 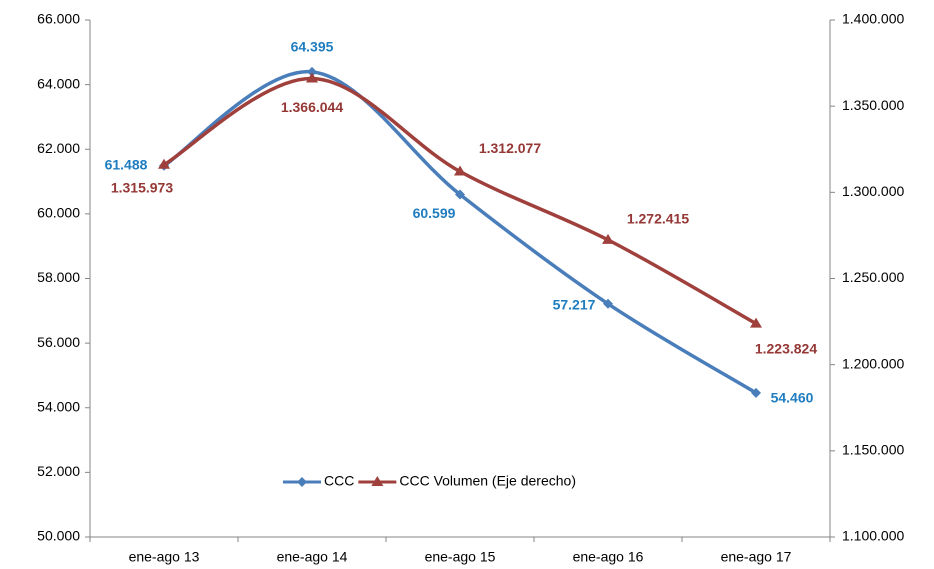 What do you see at coordinates (873, 191) in the screenshot?
I see `y2-tick-label: 1.300.000` at bounding box center [873, 191].